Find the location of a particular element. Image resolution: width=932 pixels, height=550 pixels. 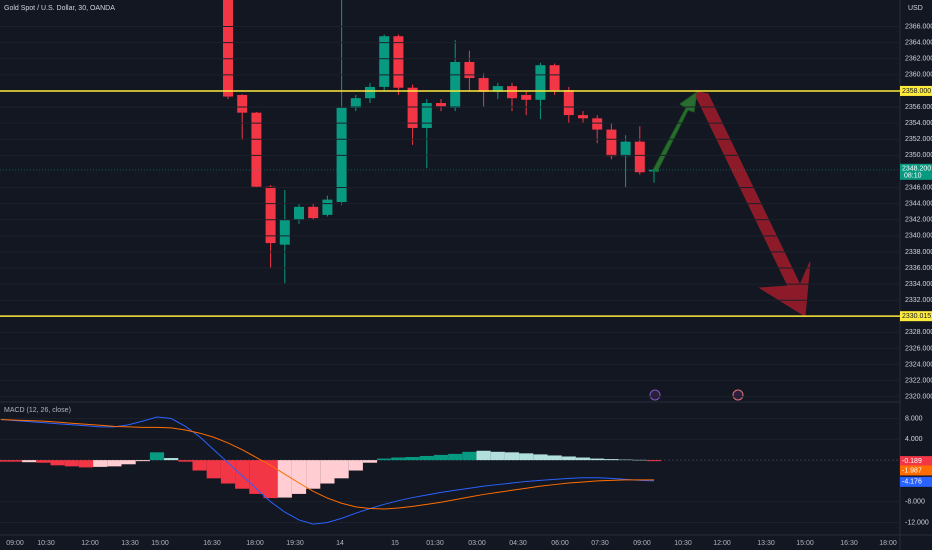

y-tick-label: 2362.000 is located at coordinates (918, 59).